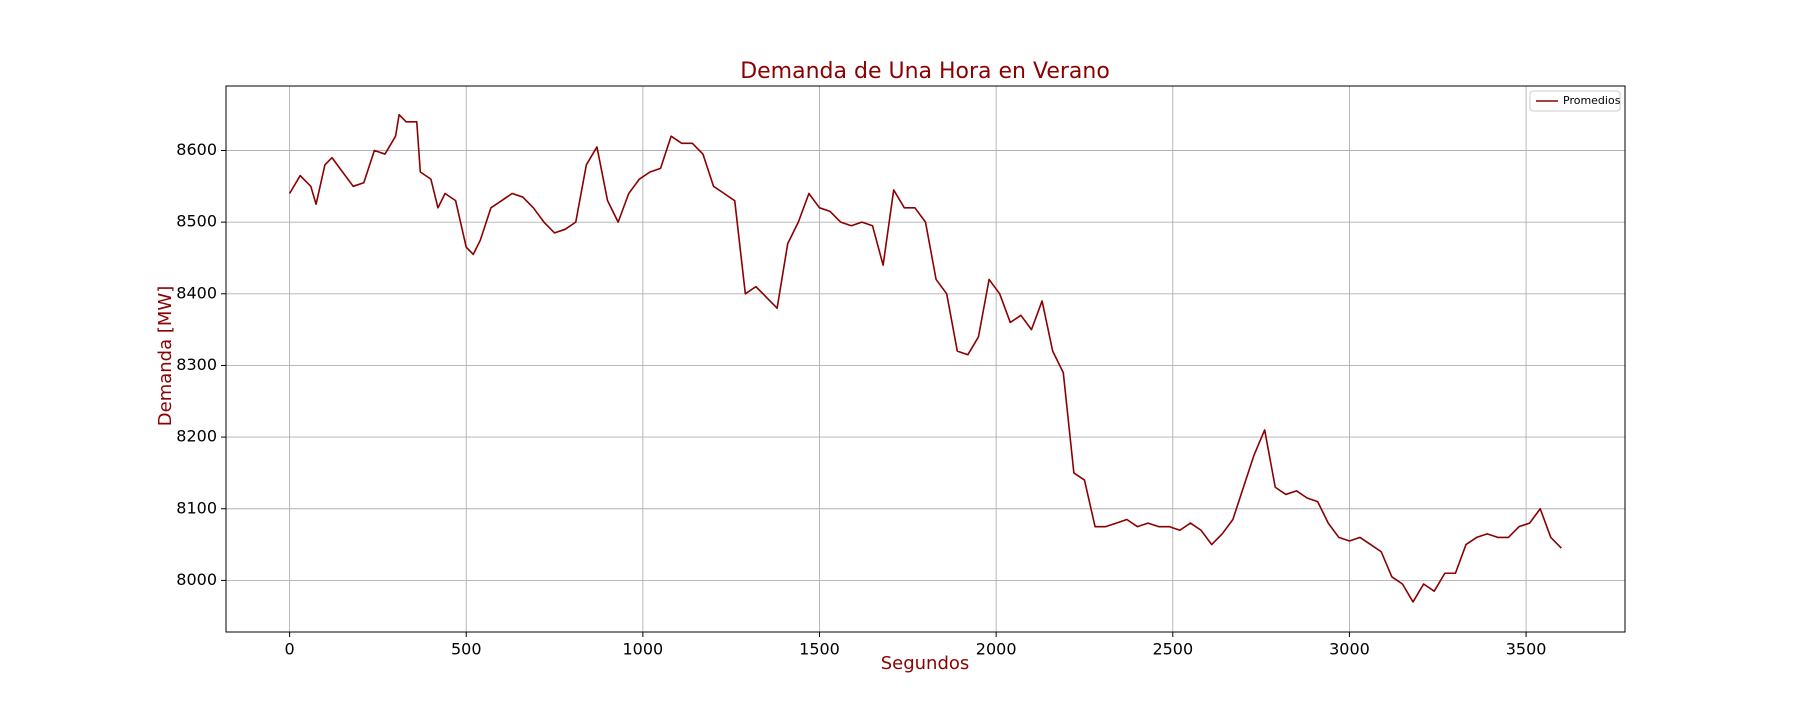 This screenshot has width=1800, height=720. I want to click on x-axis-label: Segundos, so click(925, 663).